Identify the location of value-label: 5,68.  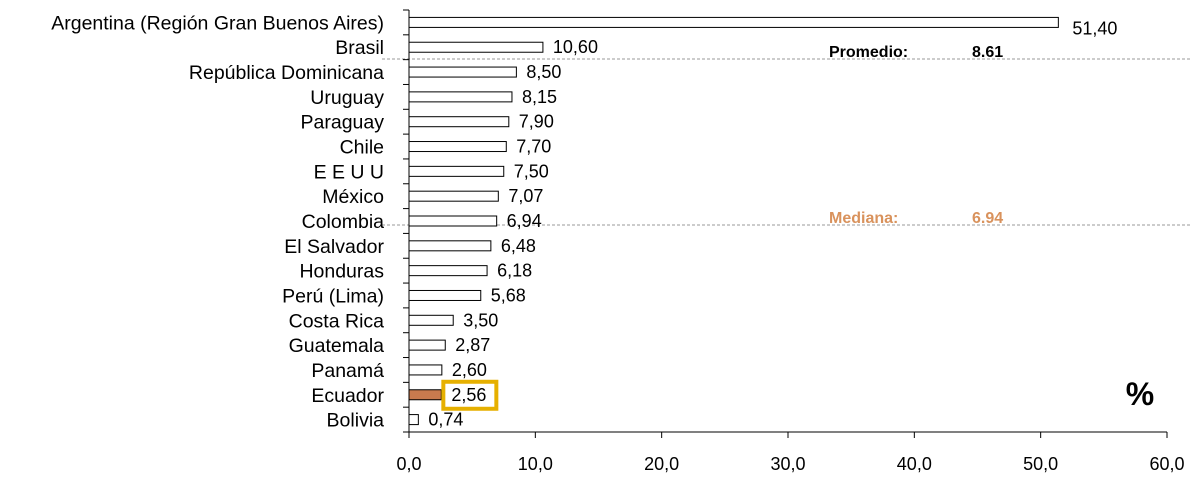
(508, 295).